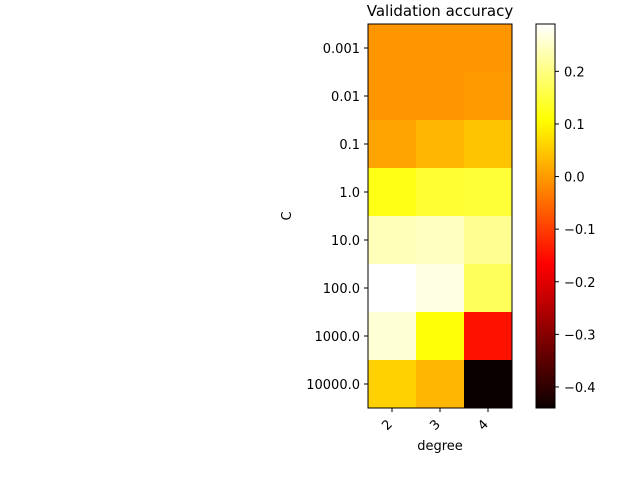 The width and height of the screenshot is (640, 480). What do you see at coordinates (580, 230) in the screenshot?
I see `colorbar-tick-label: −0.1` at bounding box center [580, 230].